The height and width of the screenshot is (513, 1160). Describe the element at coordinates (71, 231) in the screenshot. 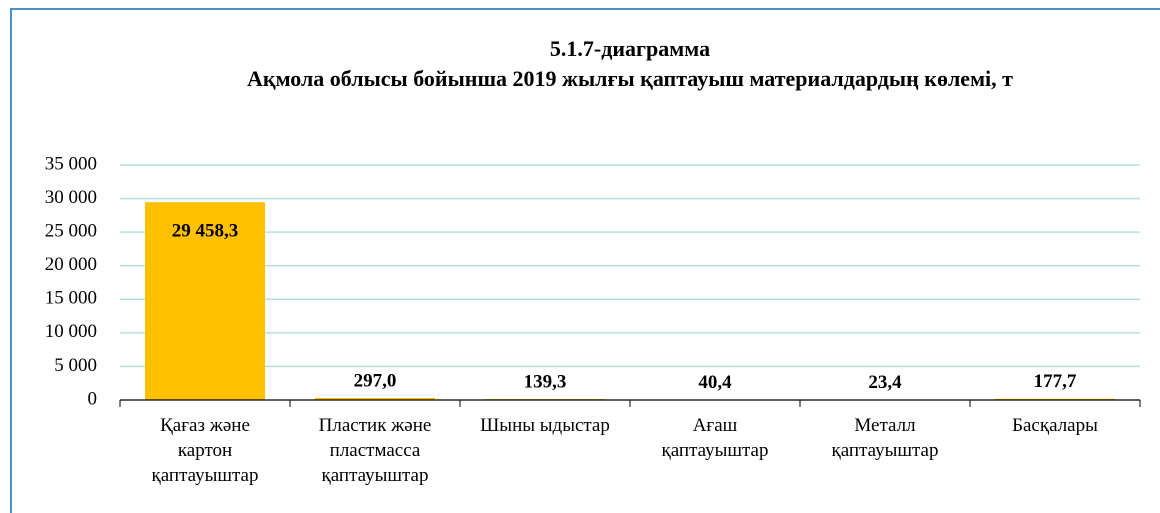

I see `y-tick-label: 25 000` at that location.